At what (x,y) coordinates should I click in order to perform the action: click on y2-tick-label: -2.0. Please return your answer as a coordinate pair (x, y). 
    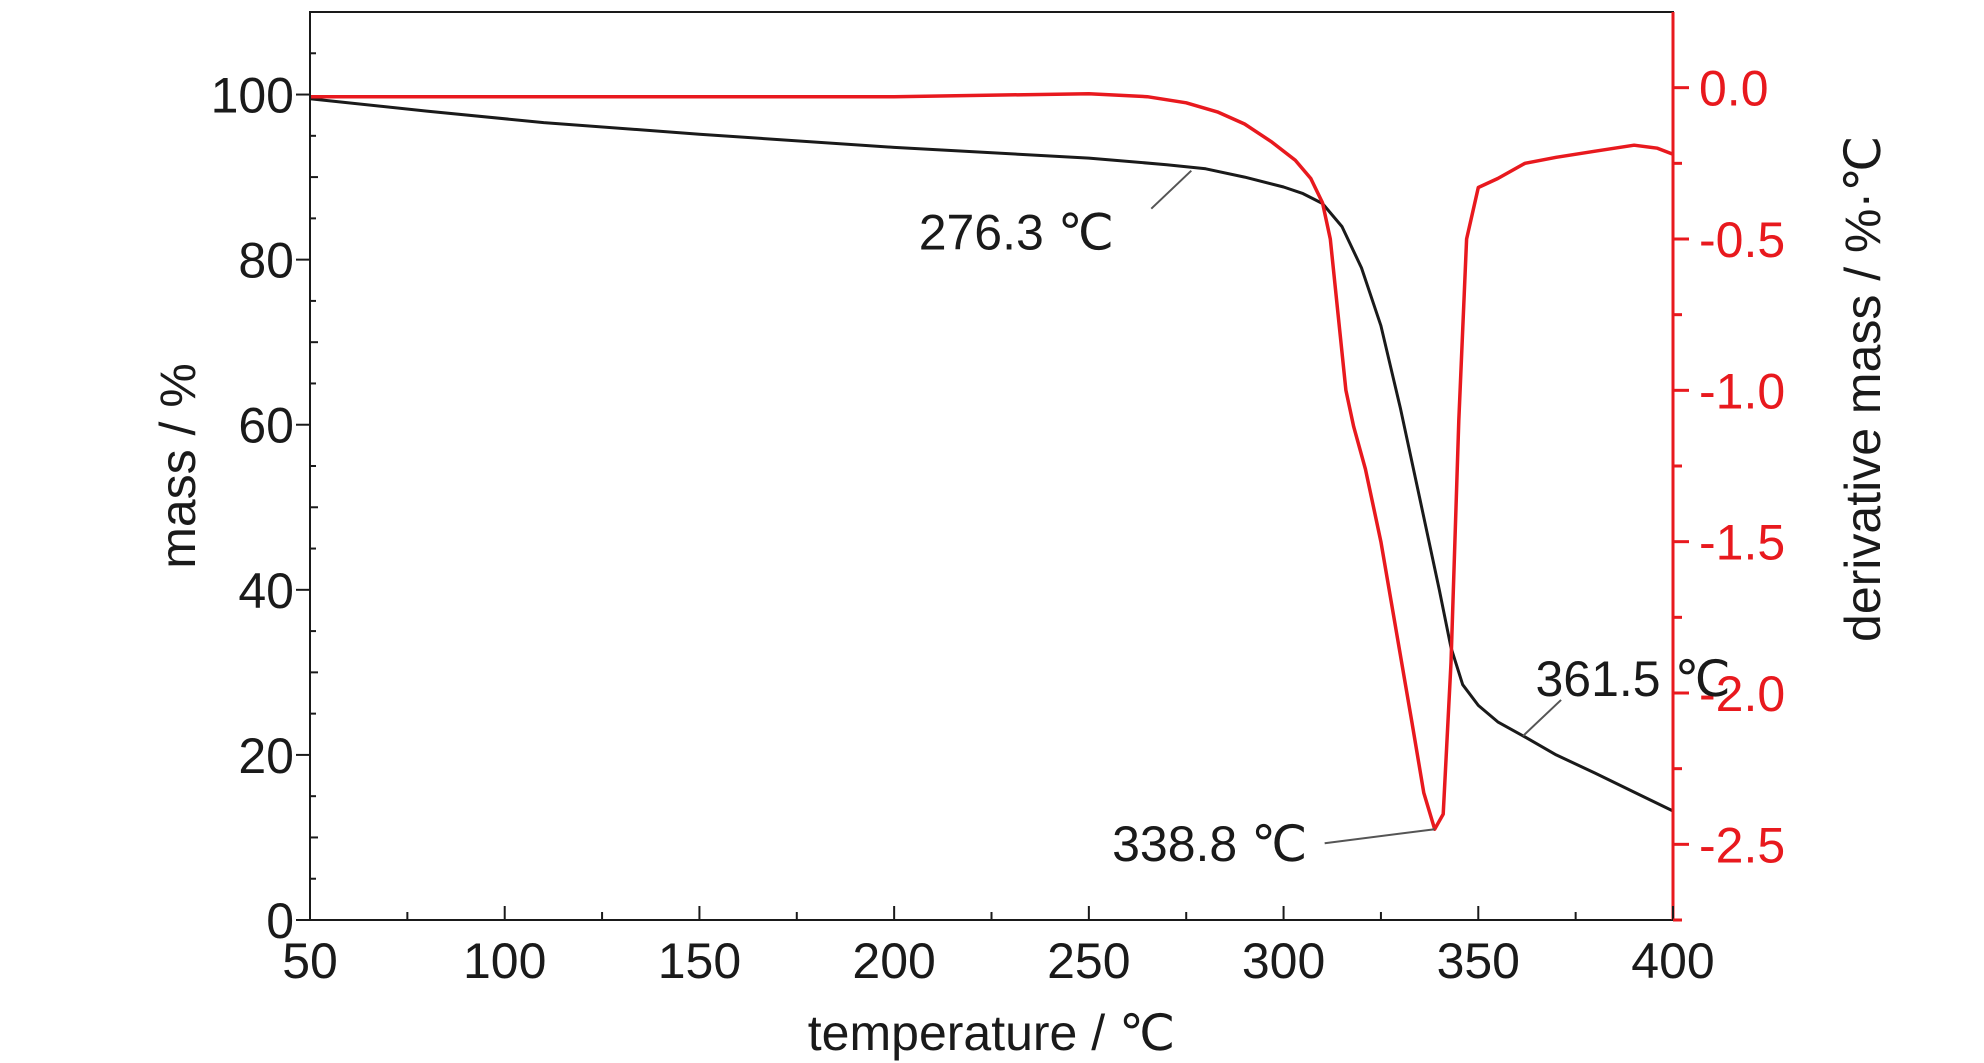
    Looking at the image, I should click on (1742, 694).